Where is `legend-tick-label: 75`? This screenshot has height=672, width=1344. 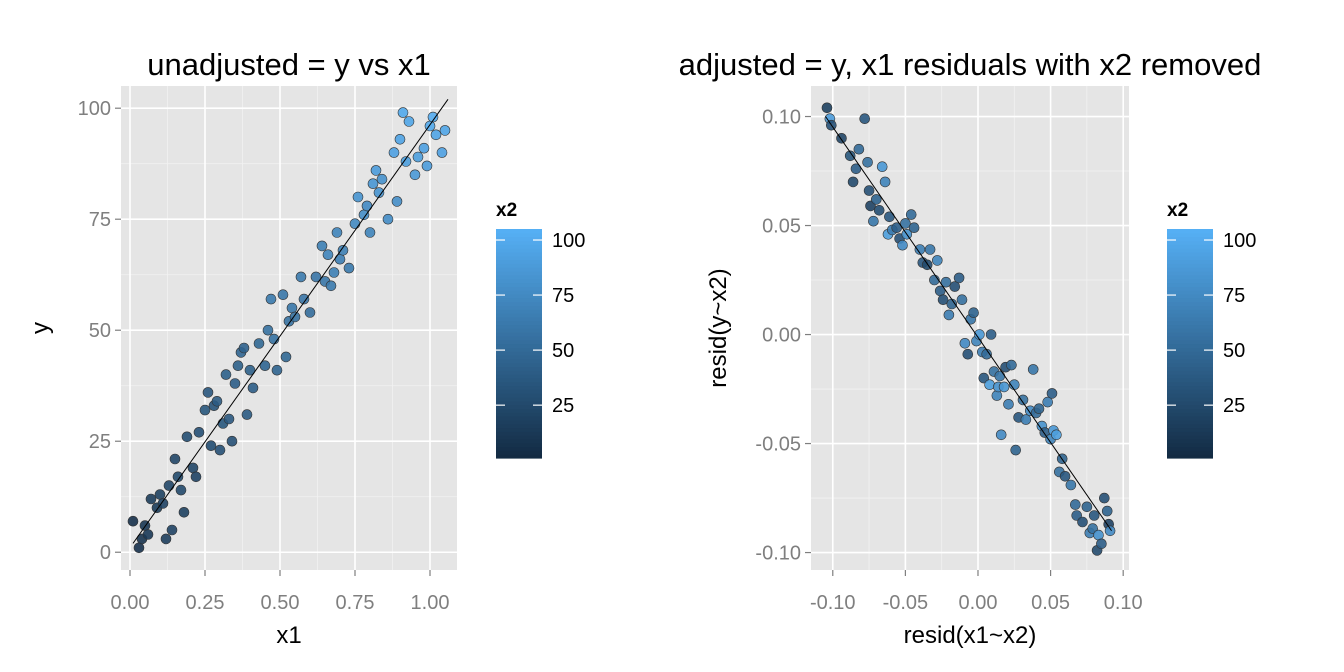 legend-tick-label: 75 is located at coordinates (1234, 296).